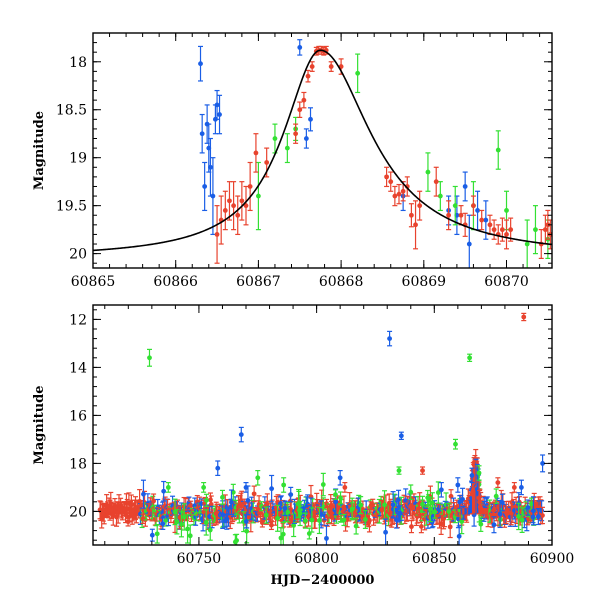 The width and height of the screenshot is (600, 600). I want to click on top-x-tick-label: 60868, so click(341, 282).